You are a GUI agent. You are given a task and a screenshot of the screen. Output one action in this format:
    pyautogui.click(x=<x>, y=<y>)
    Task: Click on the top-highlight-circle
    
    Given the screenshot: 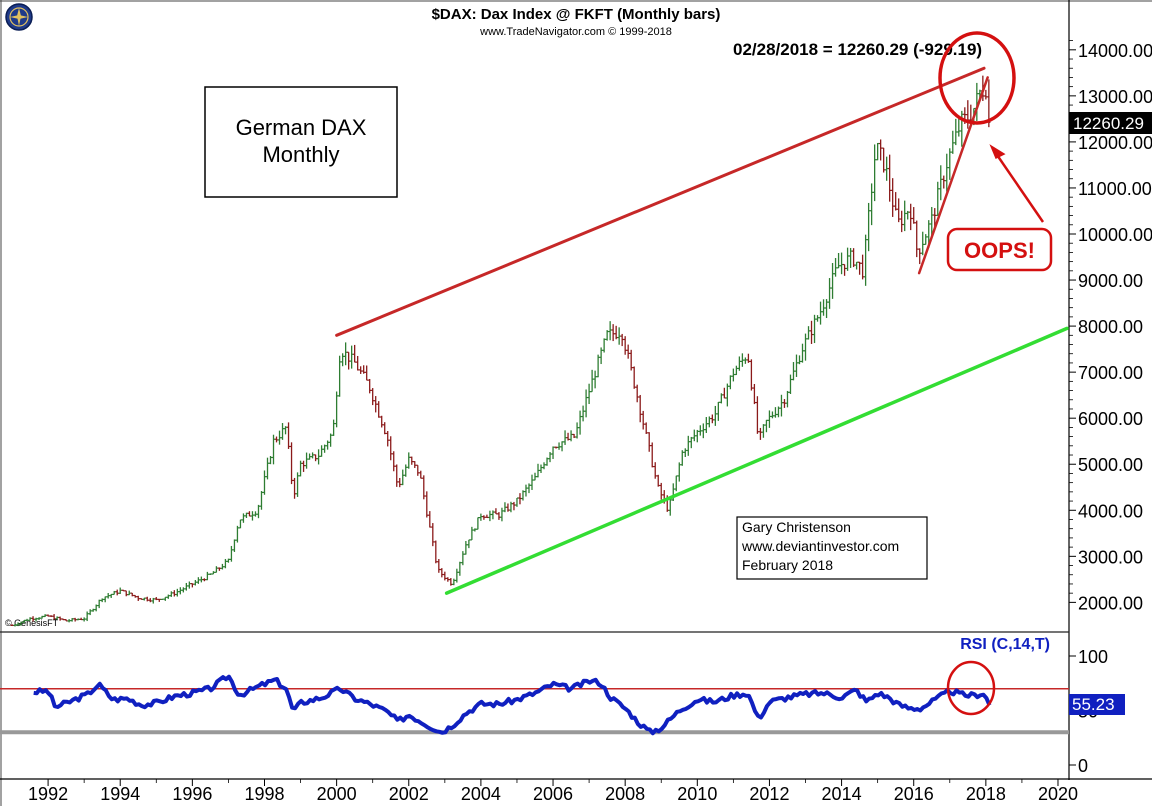 What is the action you would take?
    pyautogui.click(x=977, y=78)
    